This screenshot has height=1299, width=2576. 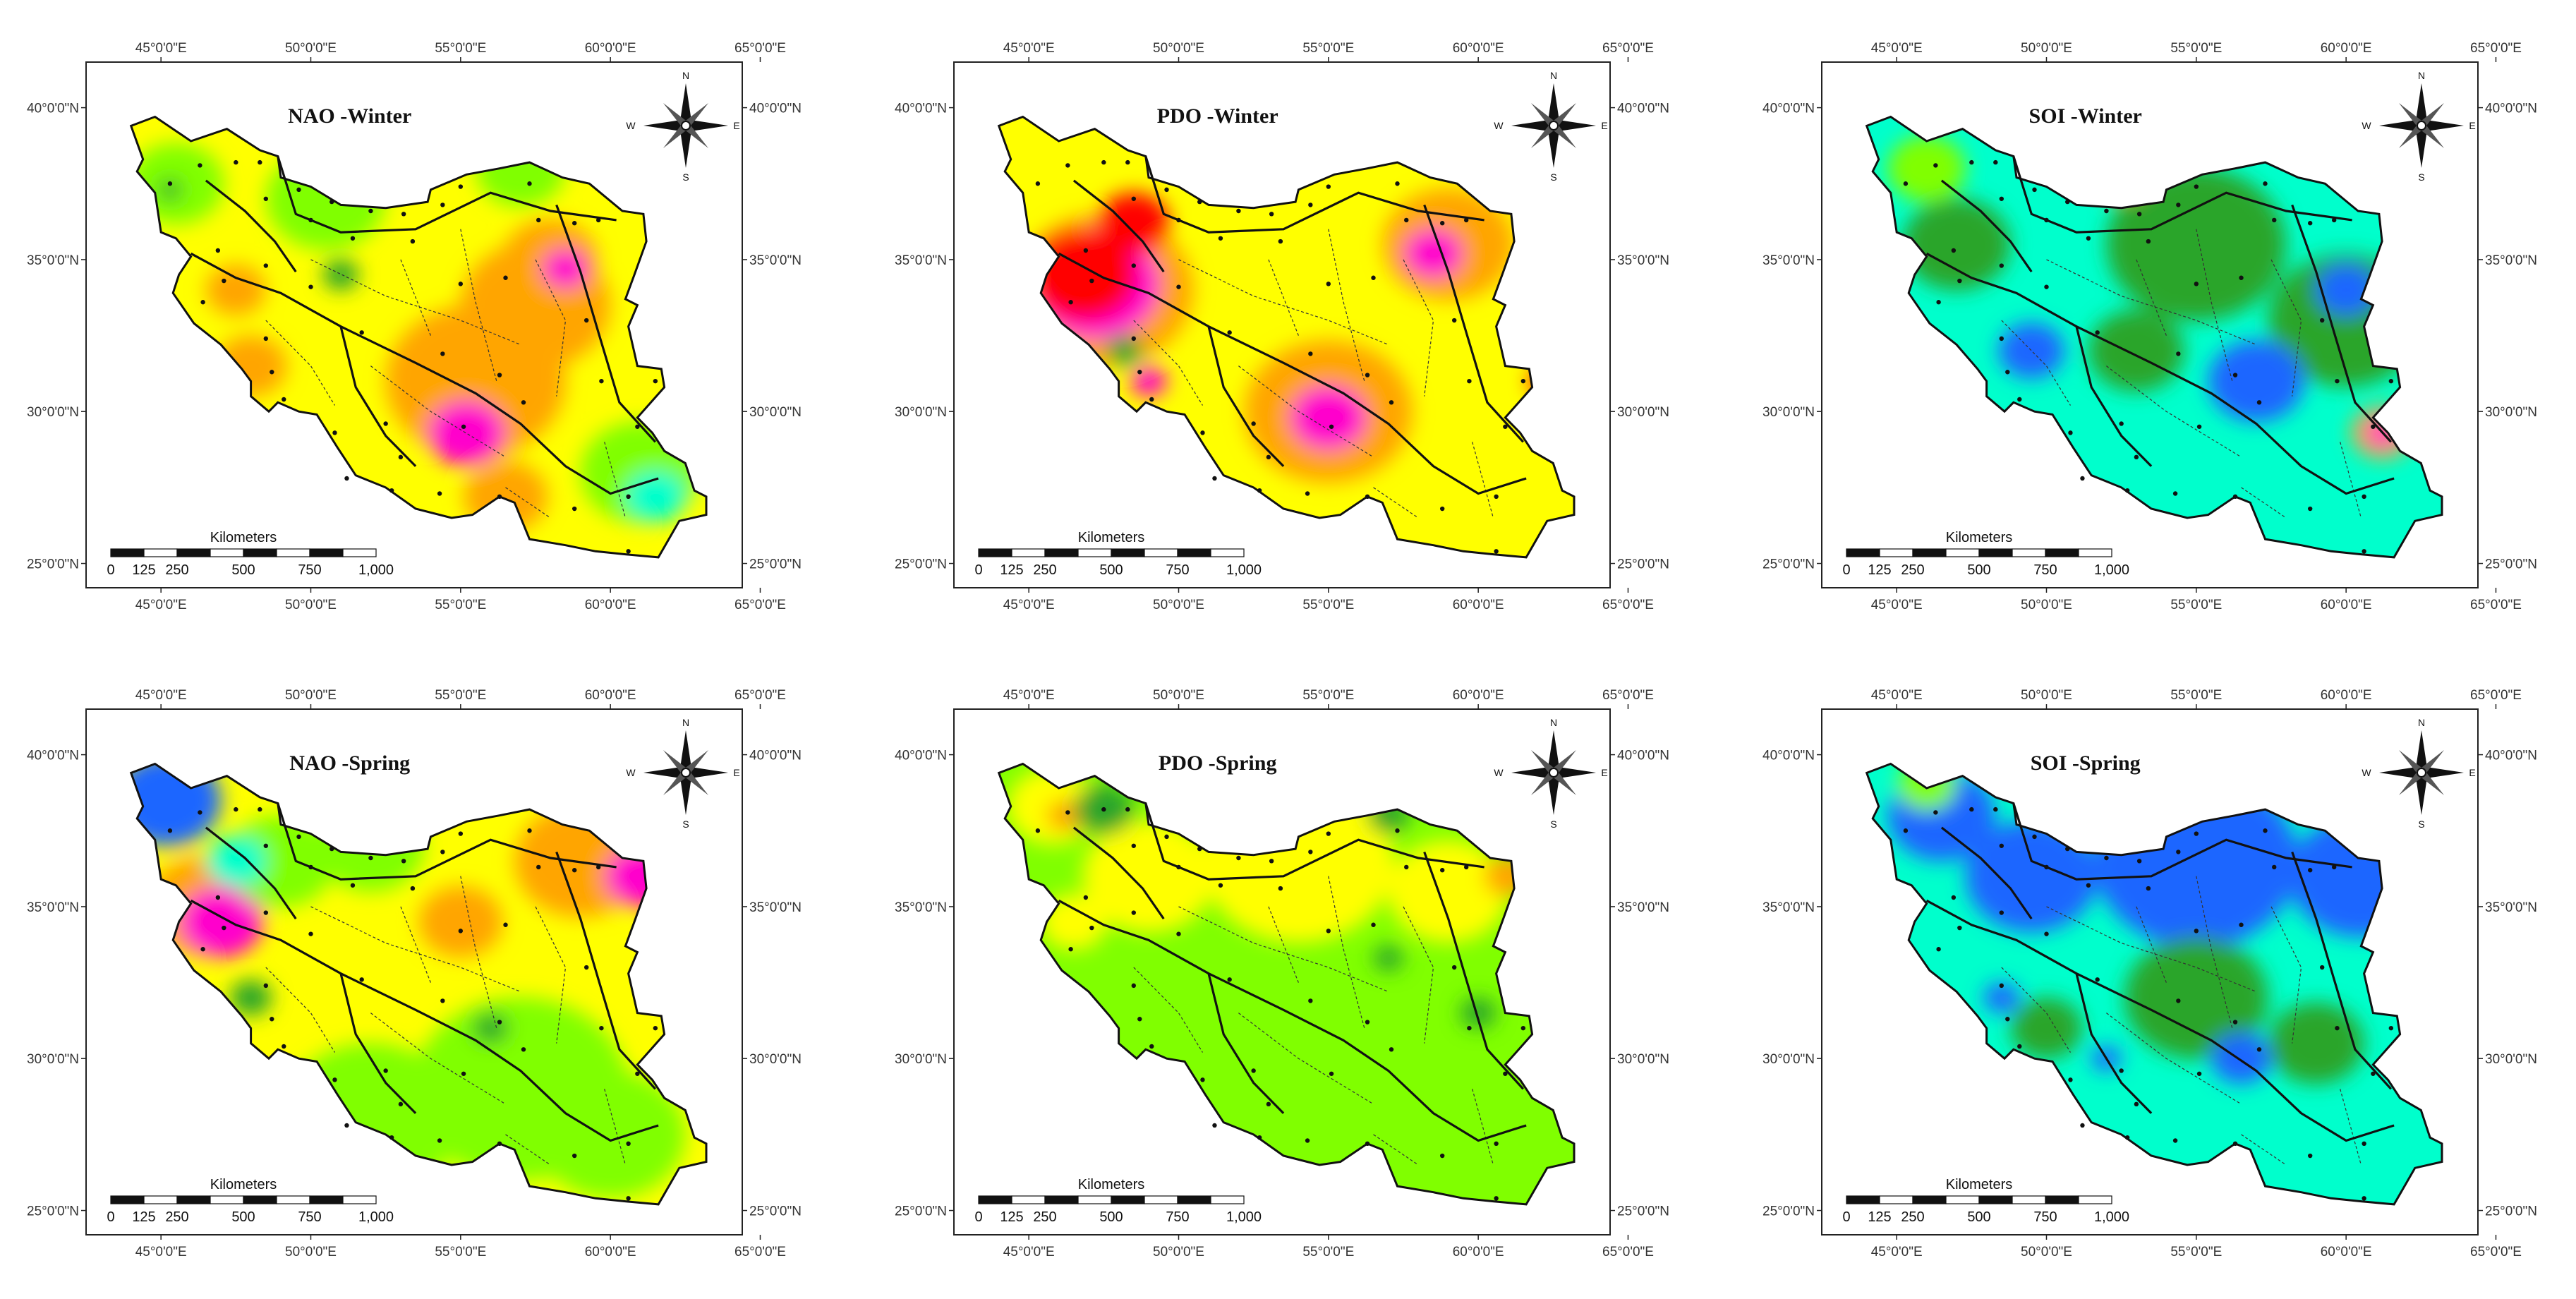 I want to click on scale-bar-unit: Kilometers, so click(x=1979, y=1184).